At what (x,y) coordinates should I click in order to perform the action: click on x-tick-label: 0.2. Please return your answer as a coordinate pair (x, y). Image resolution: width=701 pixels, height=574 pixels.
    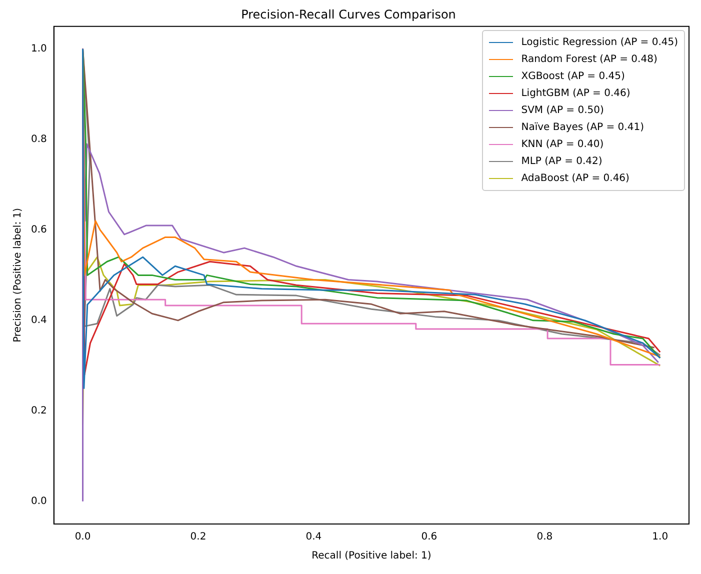
    Looking at the image, I should click on (198, 537).